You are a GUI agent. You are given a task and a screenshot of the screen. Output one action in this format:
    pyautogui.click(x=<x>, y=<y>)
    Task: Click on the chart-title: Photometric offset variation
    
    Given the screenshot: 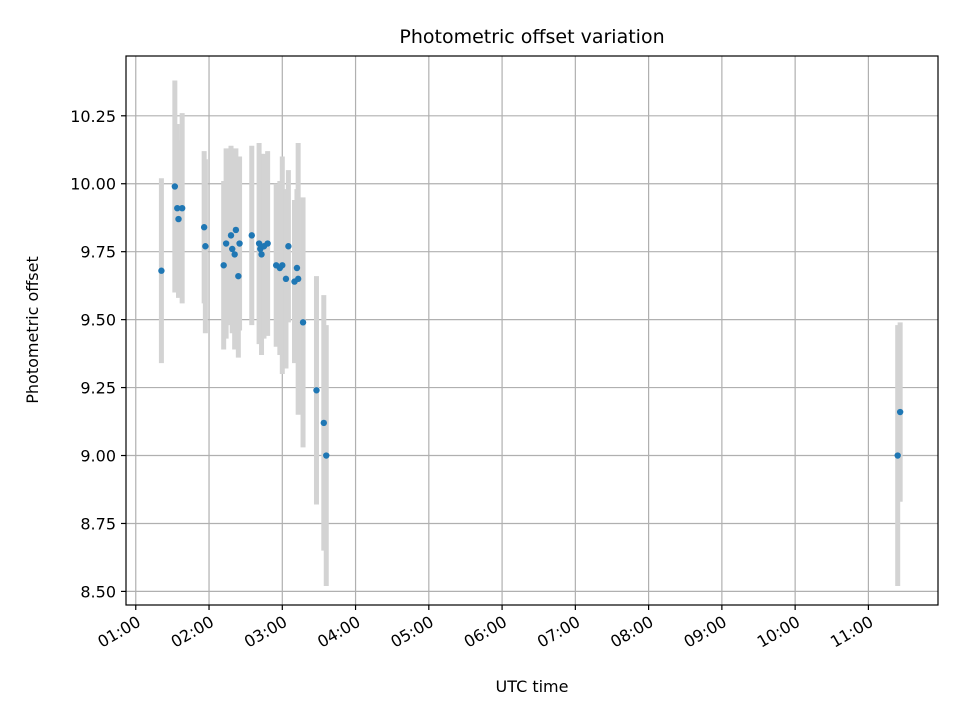 What is the action you would take?
    pyautogui.click(x=531, y=37)
    